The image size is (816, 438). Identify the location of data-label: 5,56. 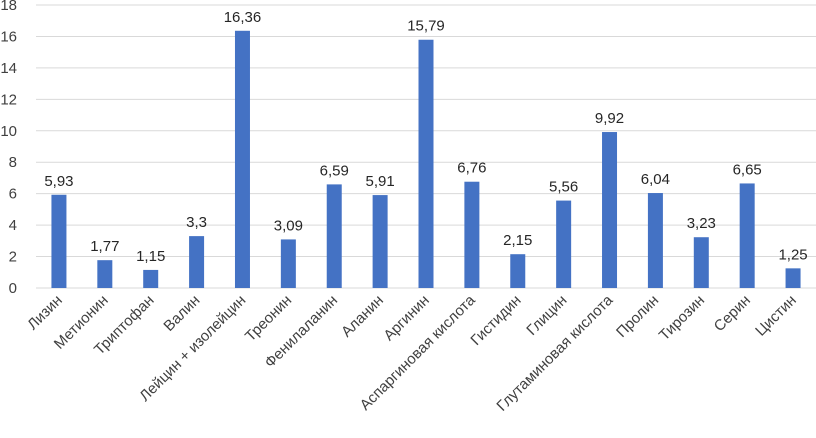
(563, 187).